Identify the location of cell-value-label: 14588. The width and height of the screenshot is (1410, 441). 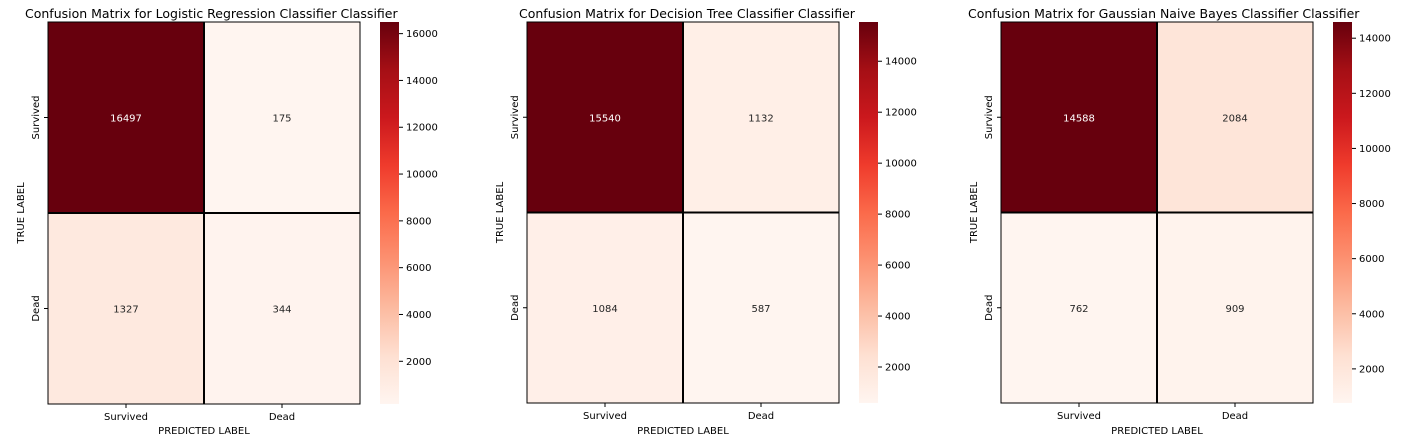
(1079, 118).